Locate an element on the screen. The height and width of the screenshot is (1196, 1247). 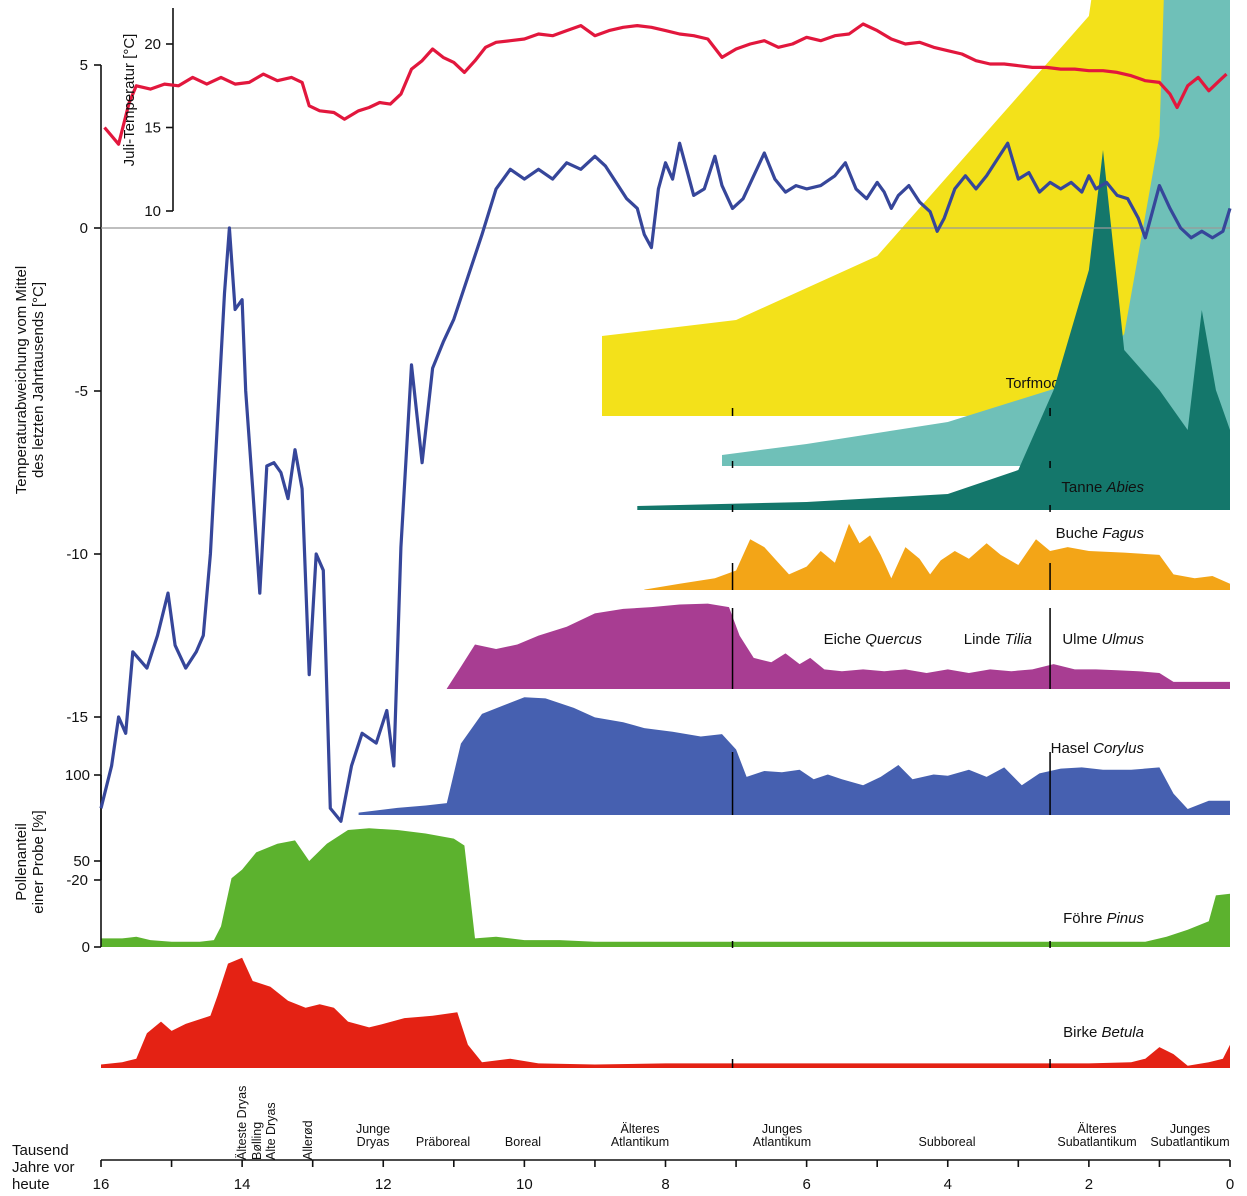
x-tick-label: 12 is located at coordinates (383, 1184).